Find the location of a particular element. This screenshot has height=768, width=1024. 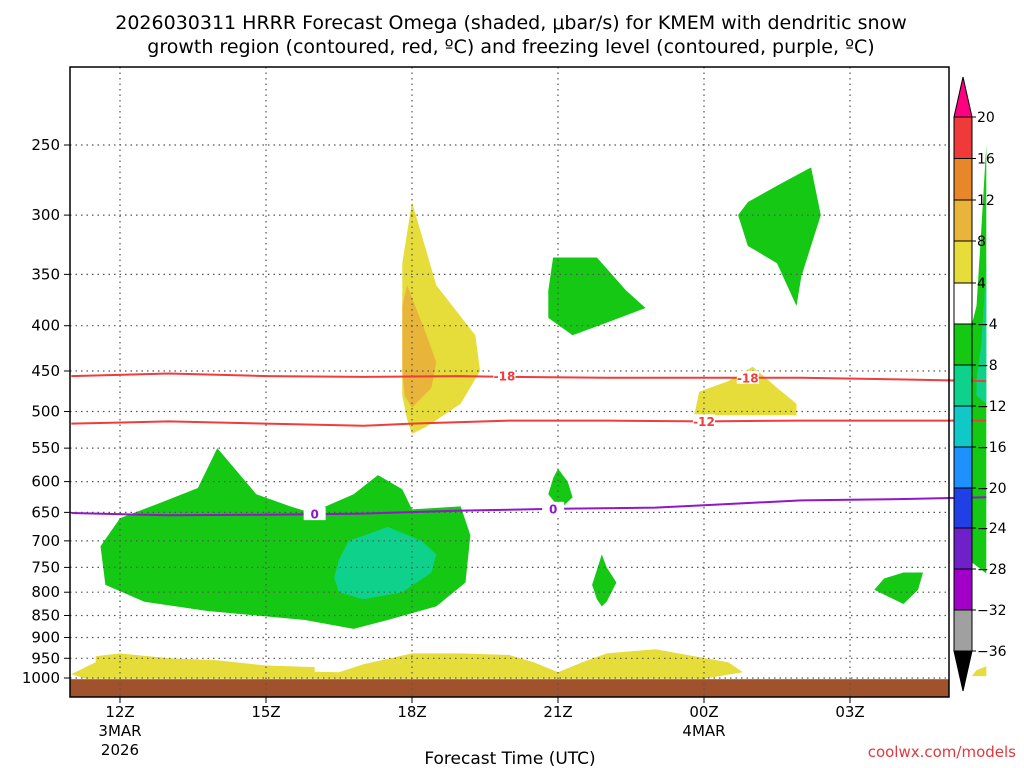

x-tick-year: 2026 is located at coordinates (120, 750).